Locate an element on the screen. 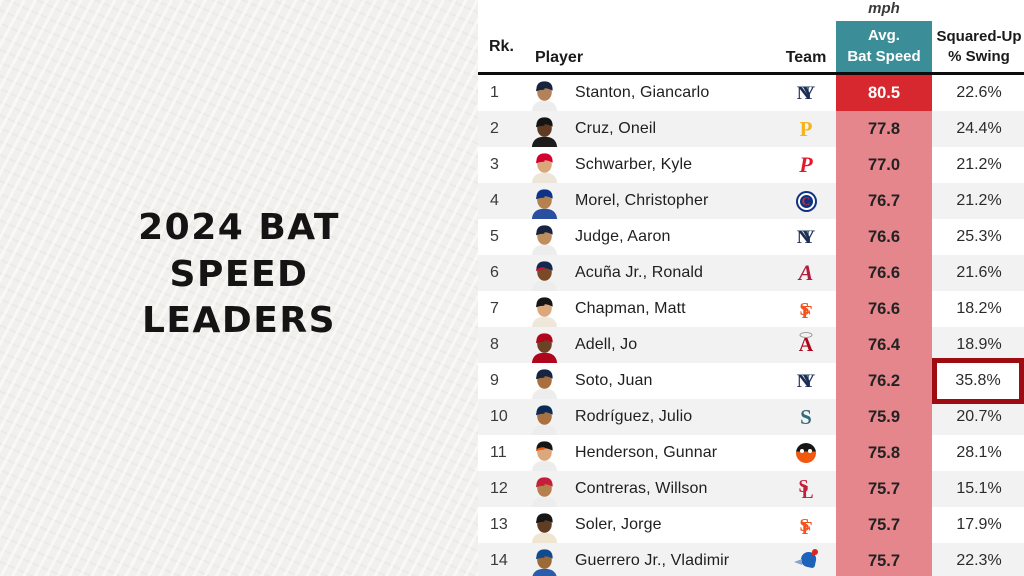  table-row: 14 Guerrero Jr., Vladimir 75.7 22.3% is located at coordinates (751, 559).